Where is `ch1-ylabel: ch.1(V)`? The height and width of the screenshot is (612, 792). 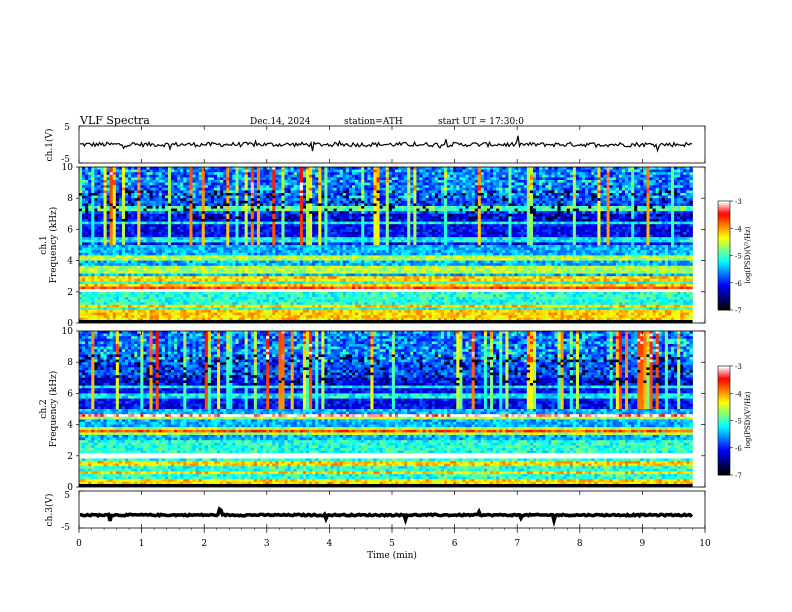
ch1-ylabel: ch.1(V) is located at coordinates (49, 145).